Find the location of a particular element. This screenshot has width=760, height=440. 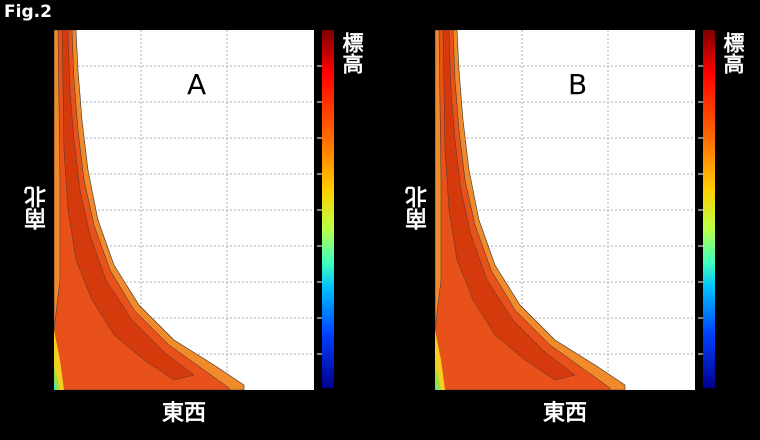

colorbar-ticks-b is located at coordinates (700, 210).